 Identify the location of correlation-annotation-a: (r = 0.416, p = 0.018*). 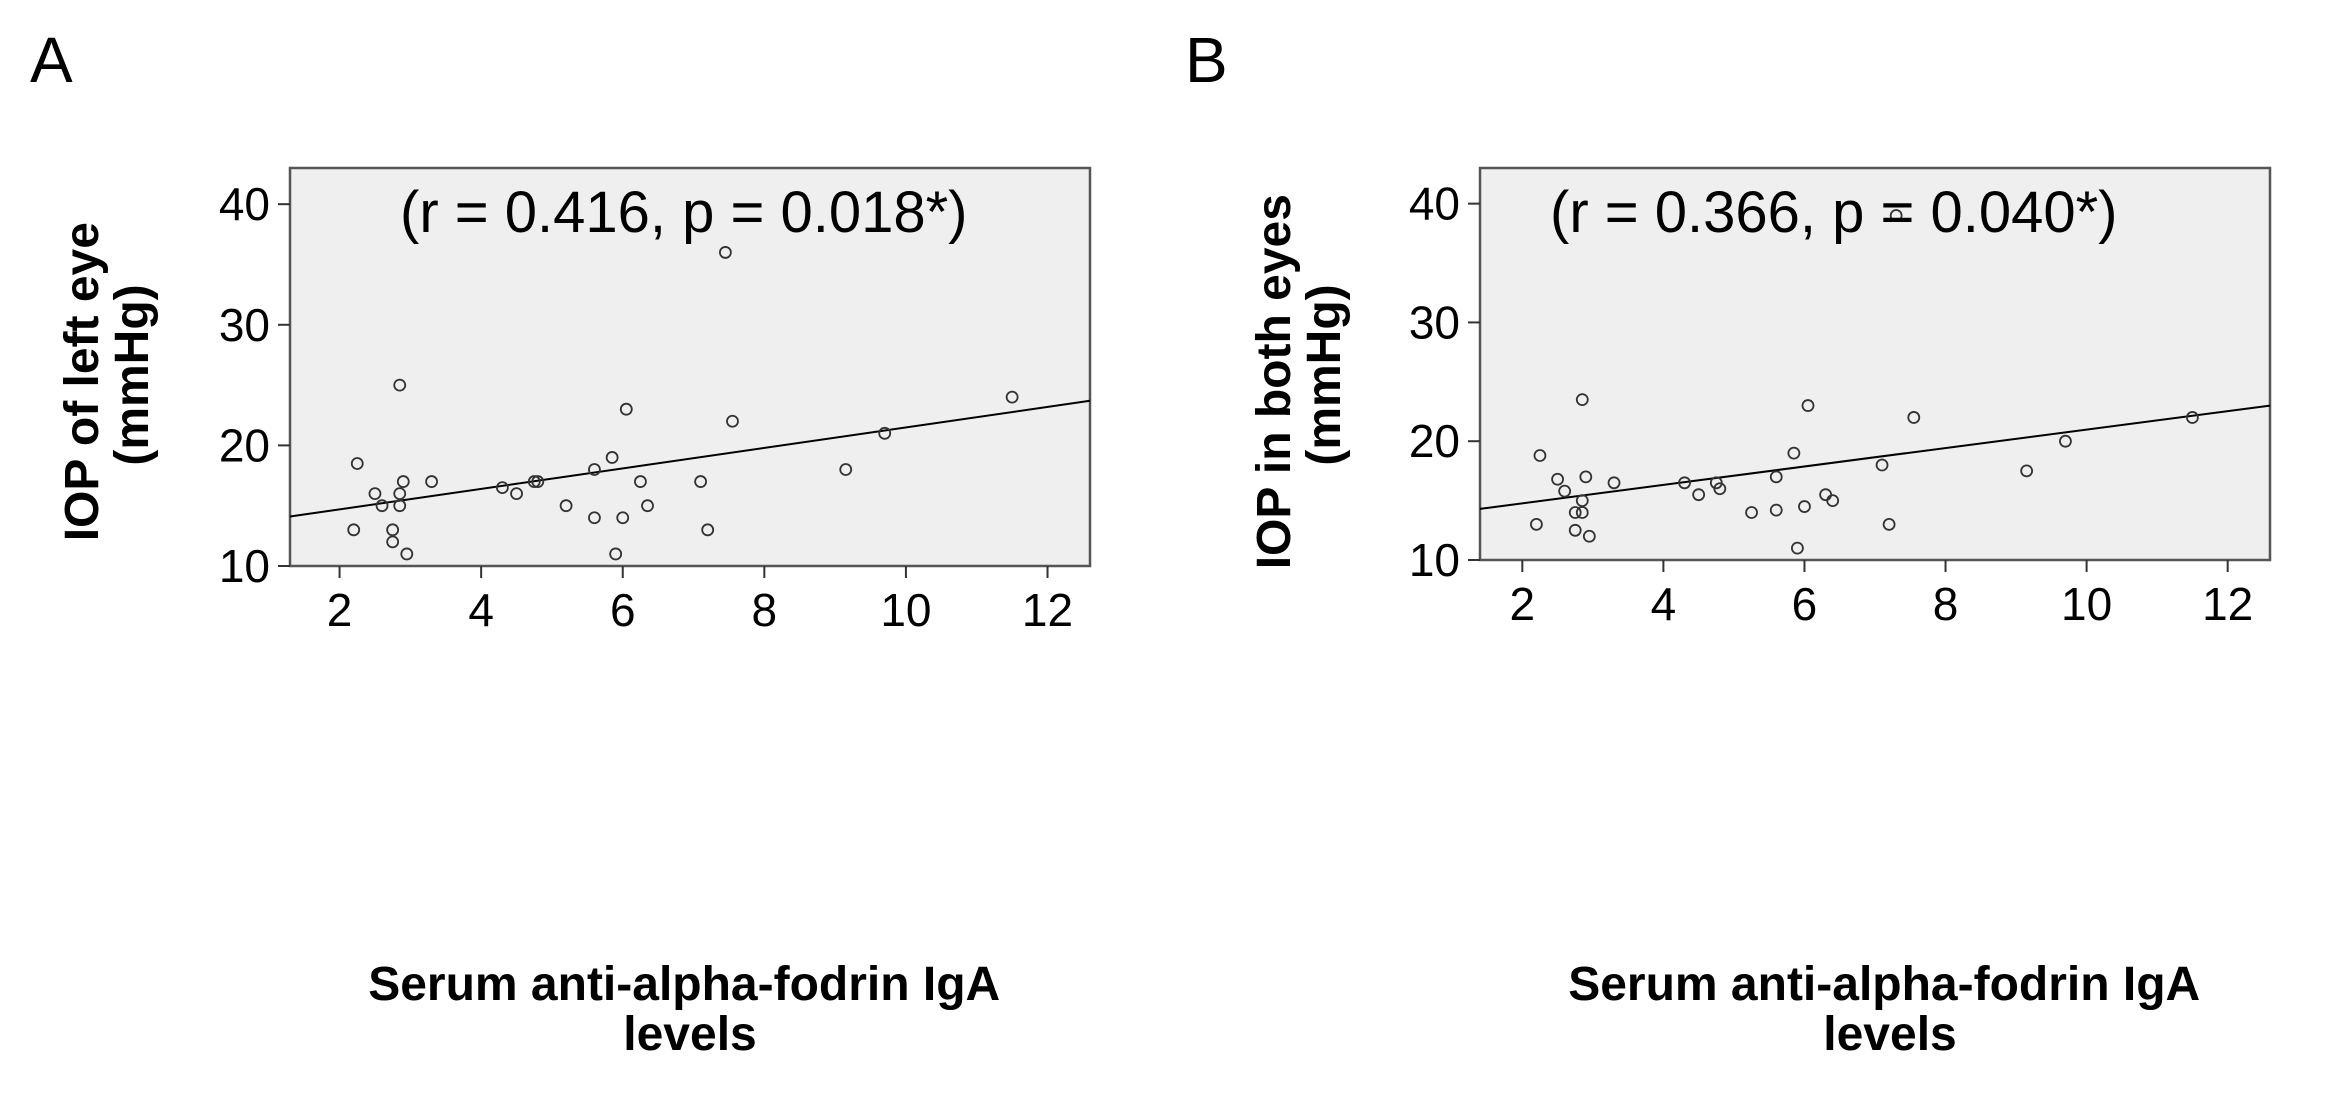
(683, 212).